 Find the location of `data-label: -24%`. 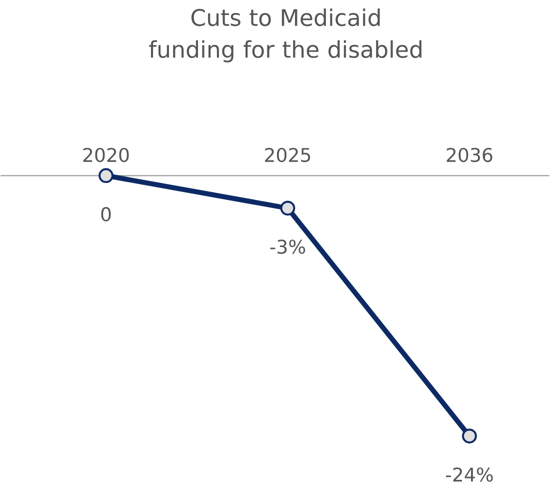

data-label: -24% is located at coordinates (469, 475).